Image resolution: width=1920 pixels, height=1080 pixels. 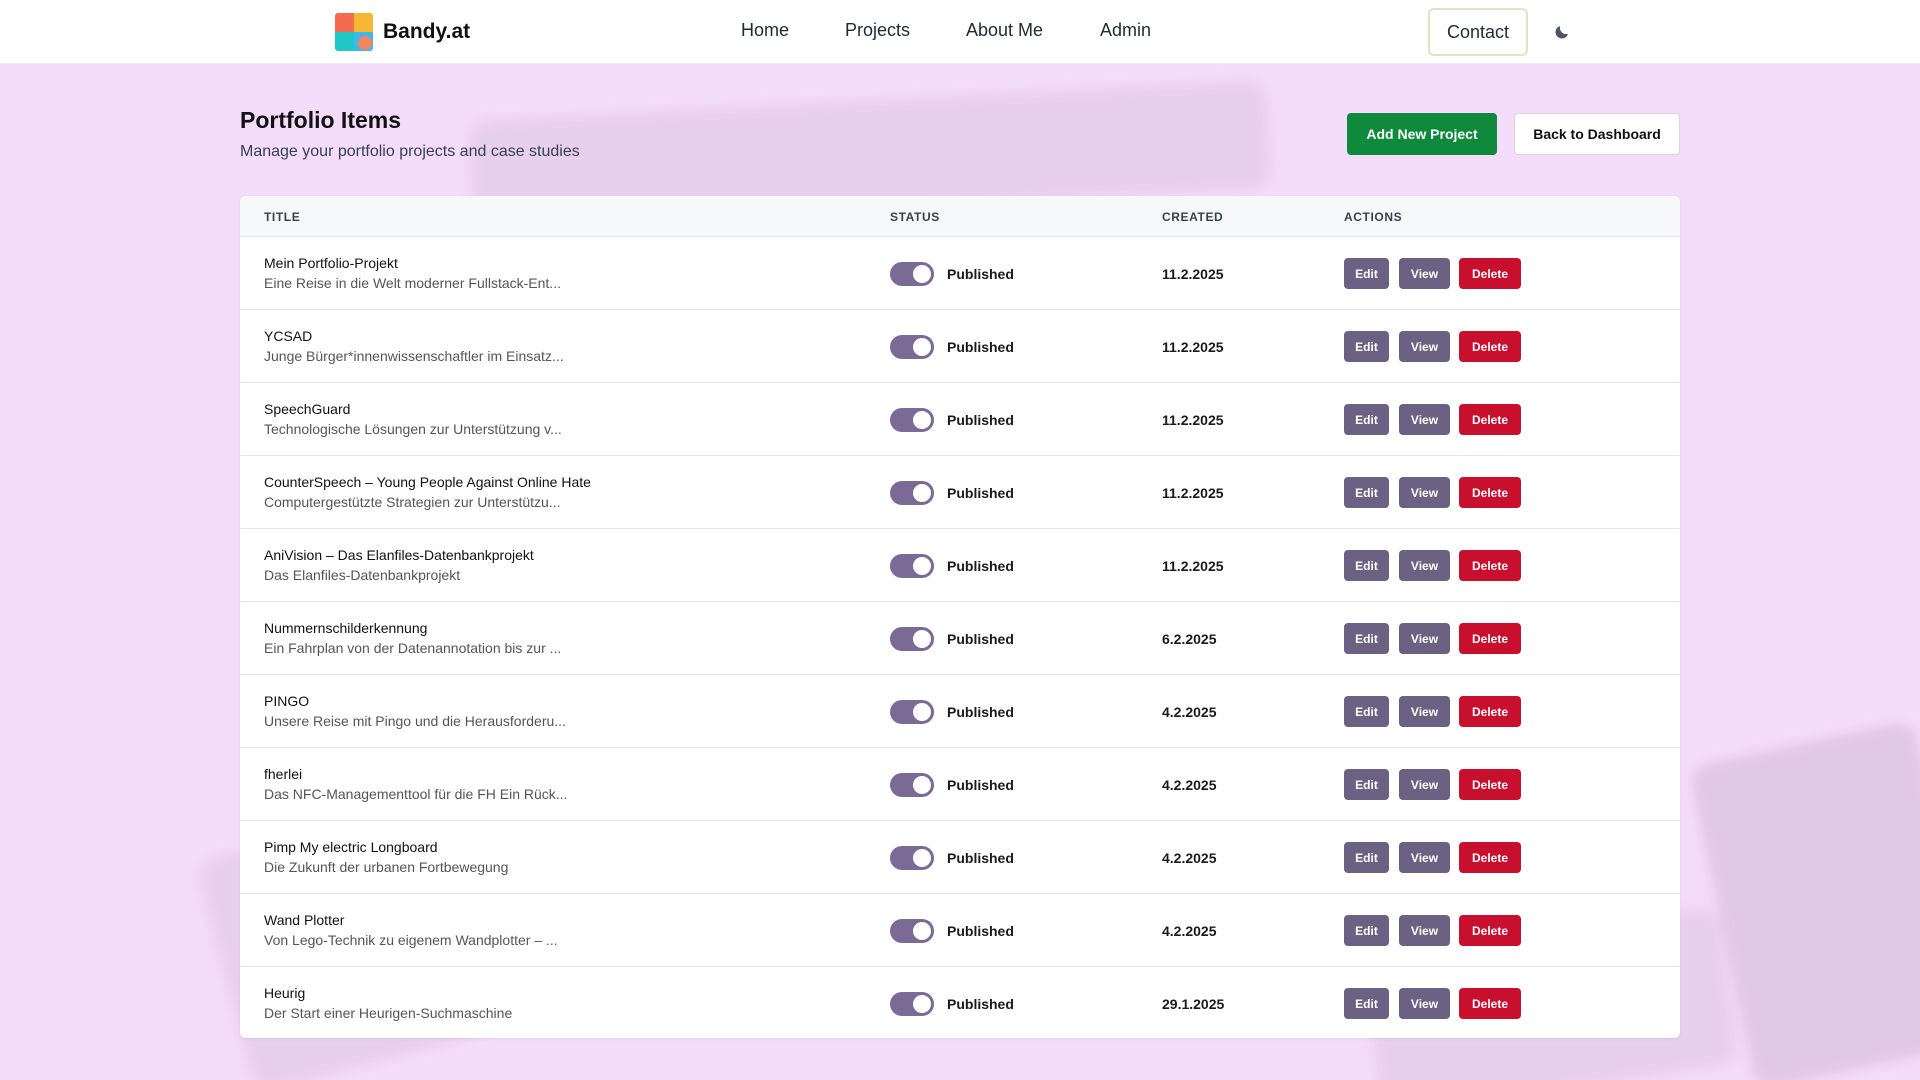 What do you see at coordinates (386, 867) in the screenshot?
I see `project-description: Die Zukunft der urbanen Fortbewegung` at bounding box center [386, 867].